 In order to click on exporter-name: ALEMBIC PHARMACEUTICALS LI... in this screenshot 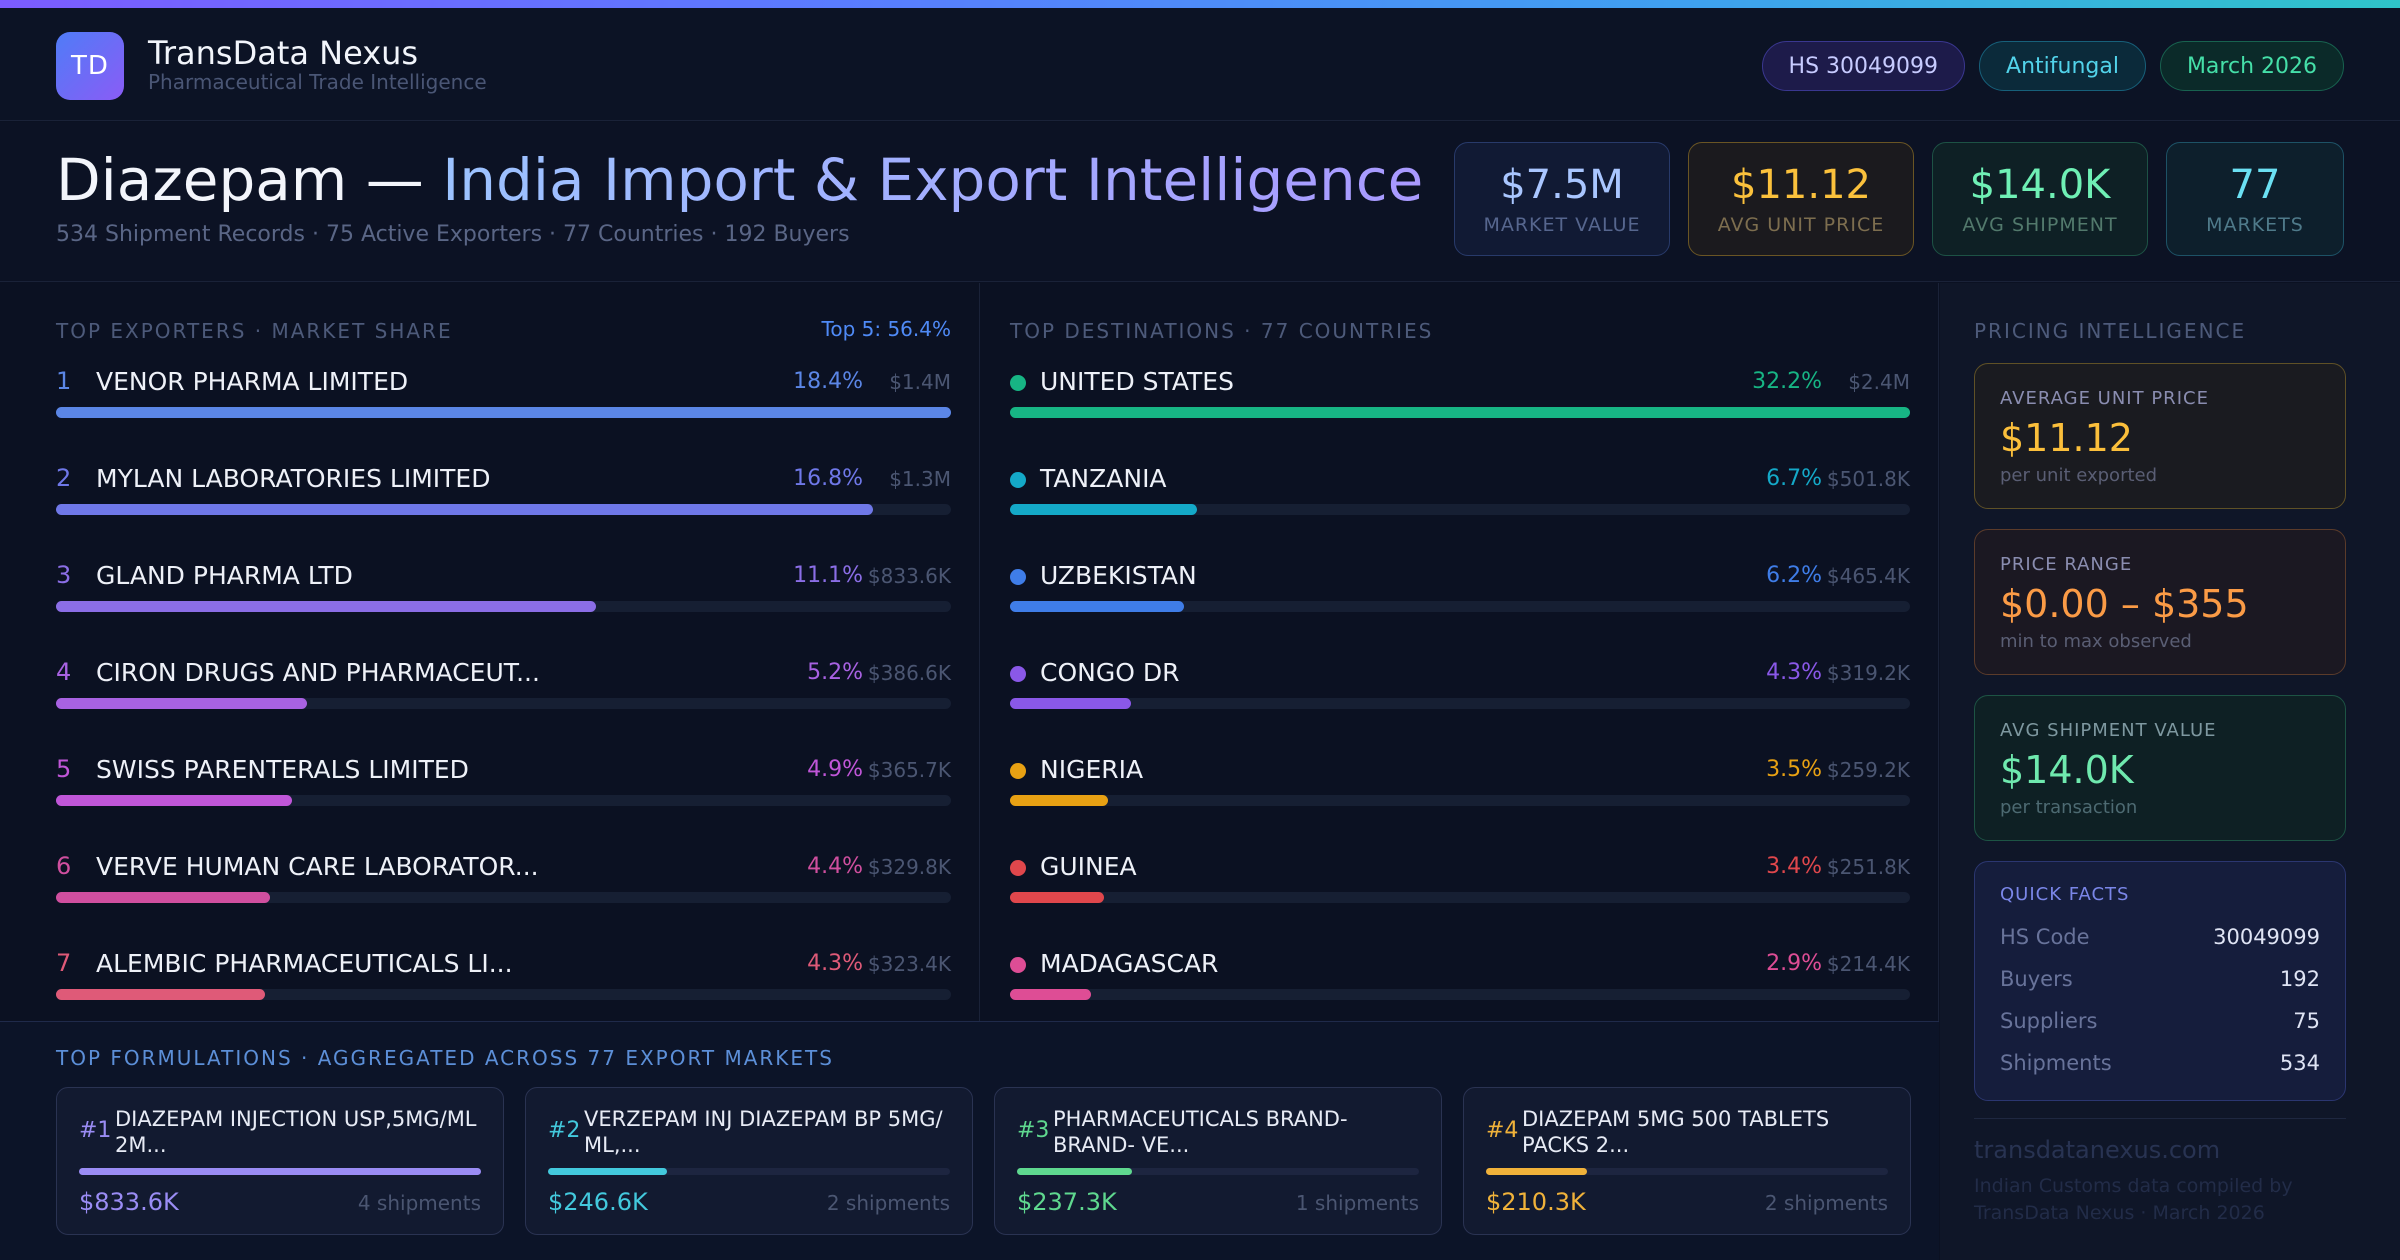, I will do `click(304, 963)`.